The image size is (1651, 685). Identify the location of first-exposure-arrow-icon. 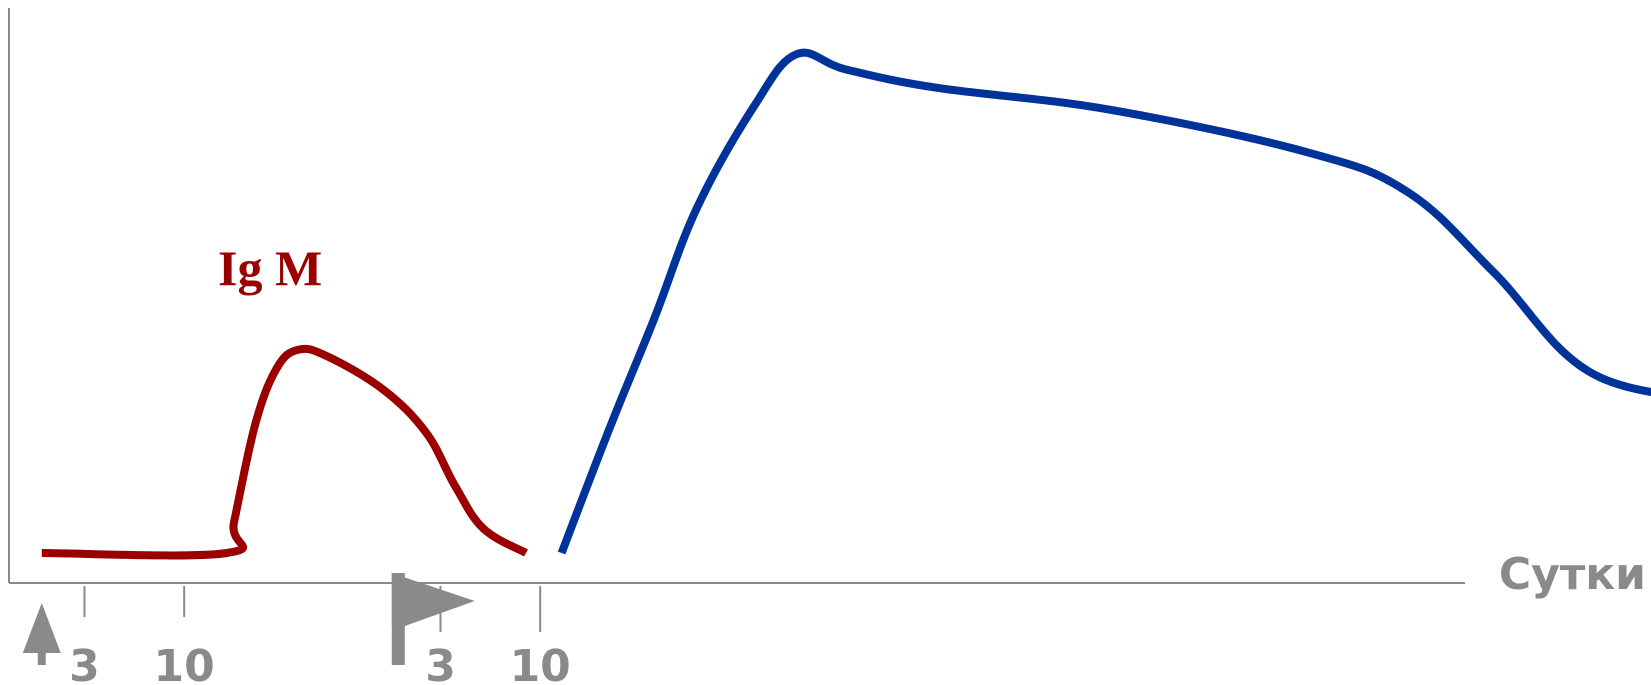
(41, 634).